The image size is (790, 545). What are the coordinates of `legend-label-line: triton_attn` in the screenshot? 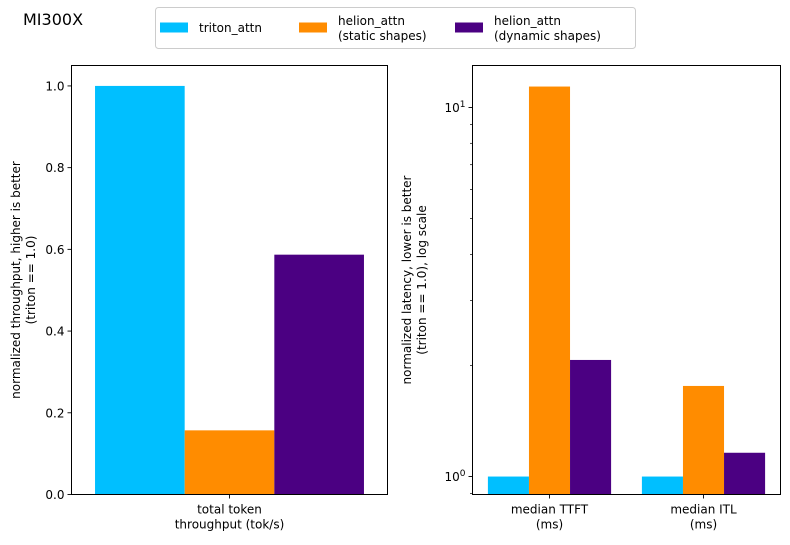 It's located at (230, 28).